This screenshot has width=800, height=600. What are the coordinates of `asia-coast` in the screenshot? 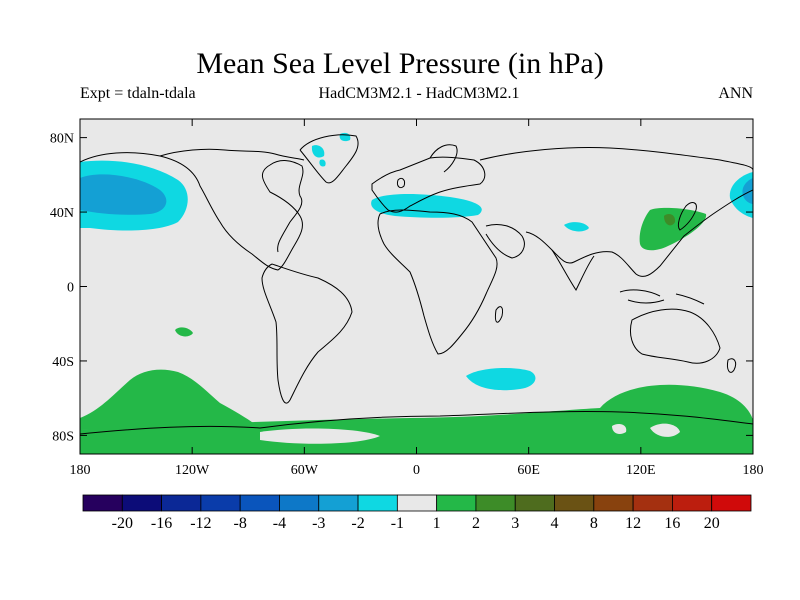 It's located at (616, 212).